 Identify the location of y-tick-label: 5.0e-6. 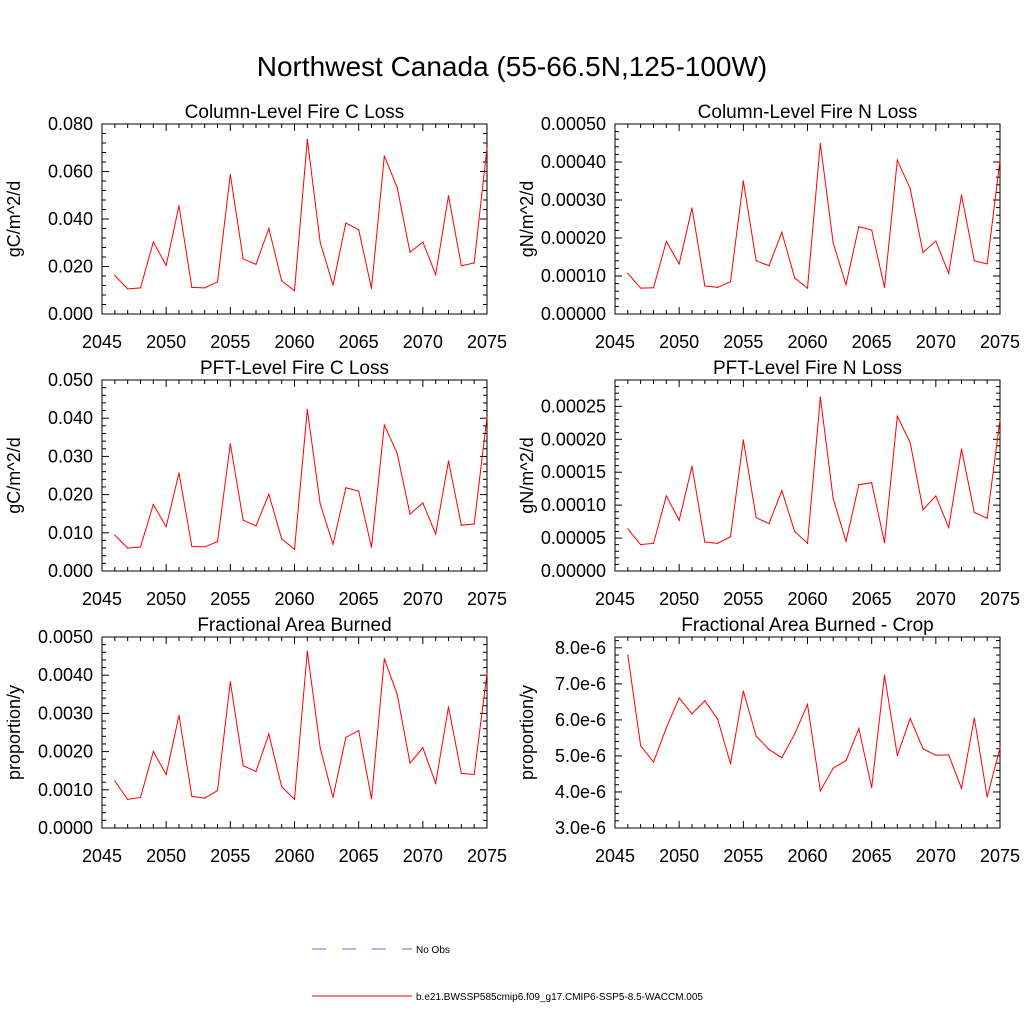
(580, 756).